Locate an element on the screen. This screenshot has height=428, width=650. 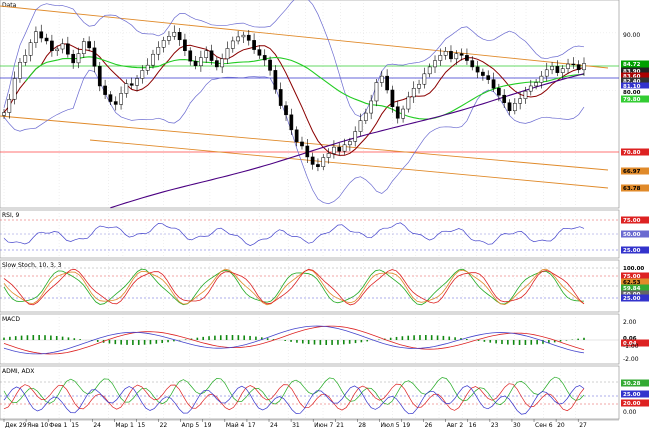
channel-line-middle is located at coordinates (304, 143).